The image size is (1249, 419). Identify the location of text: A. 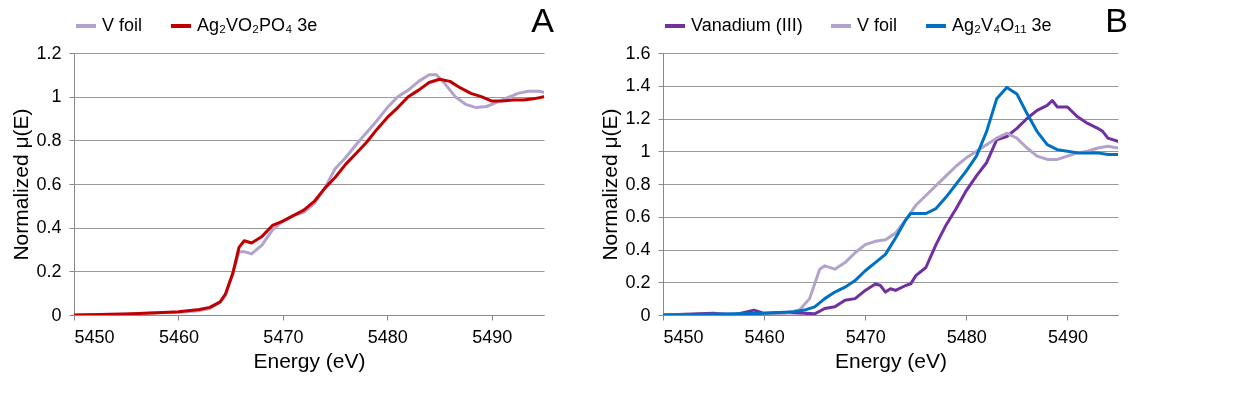
(543, 20).